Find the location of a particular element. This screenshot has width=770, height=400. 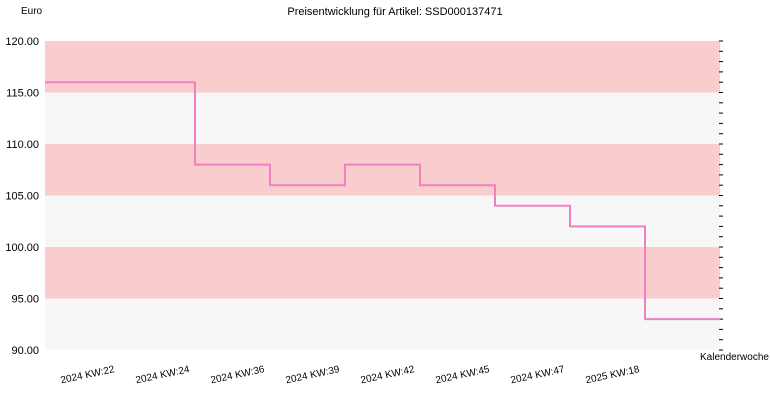

x-tick-label: 2024 KW:45 is located at coordinates (463, 375).